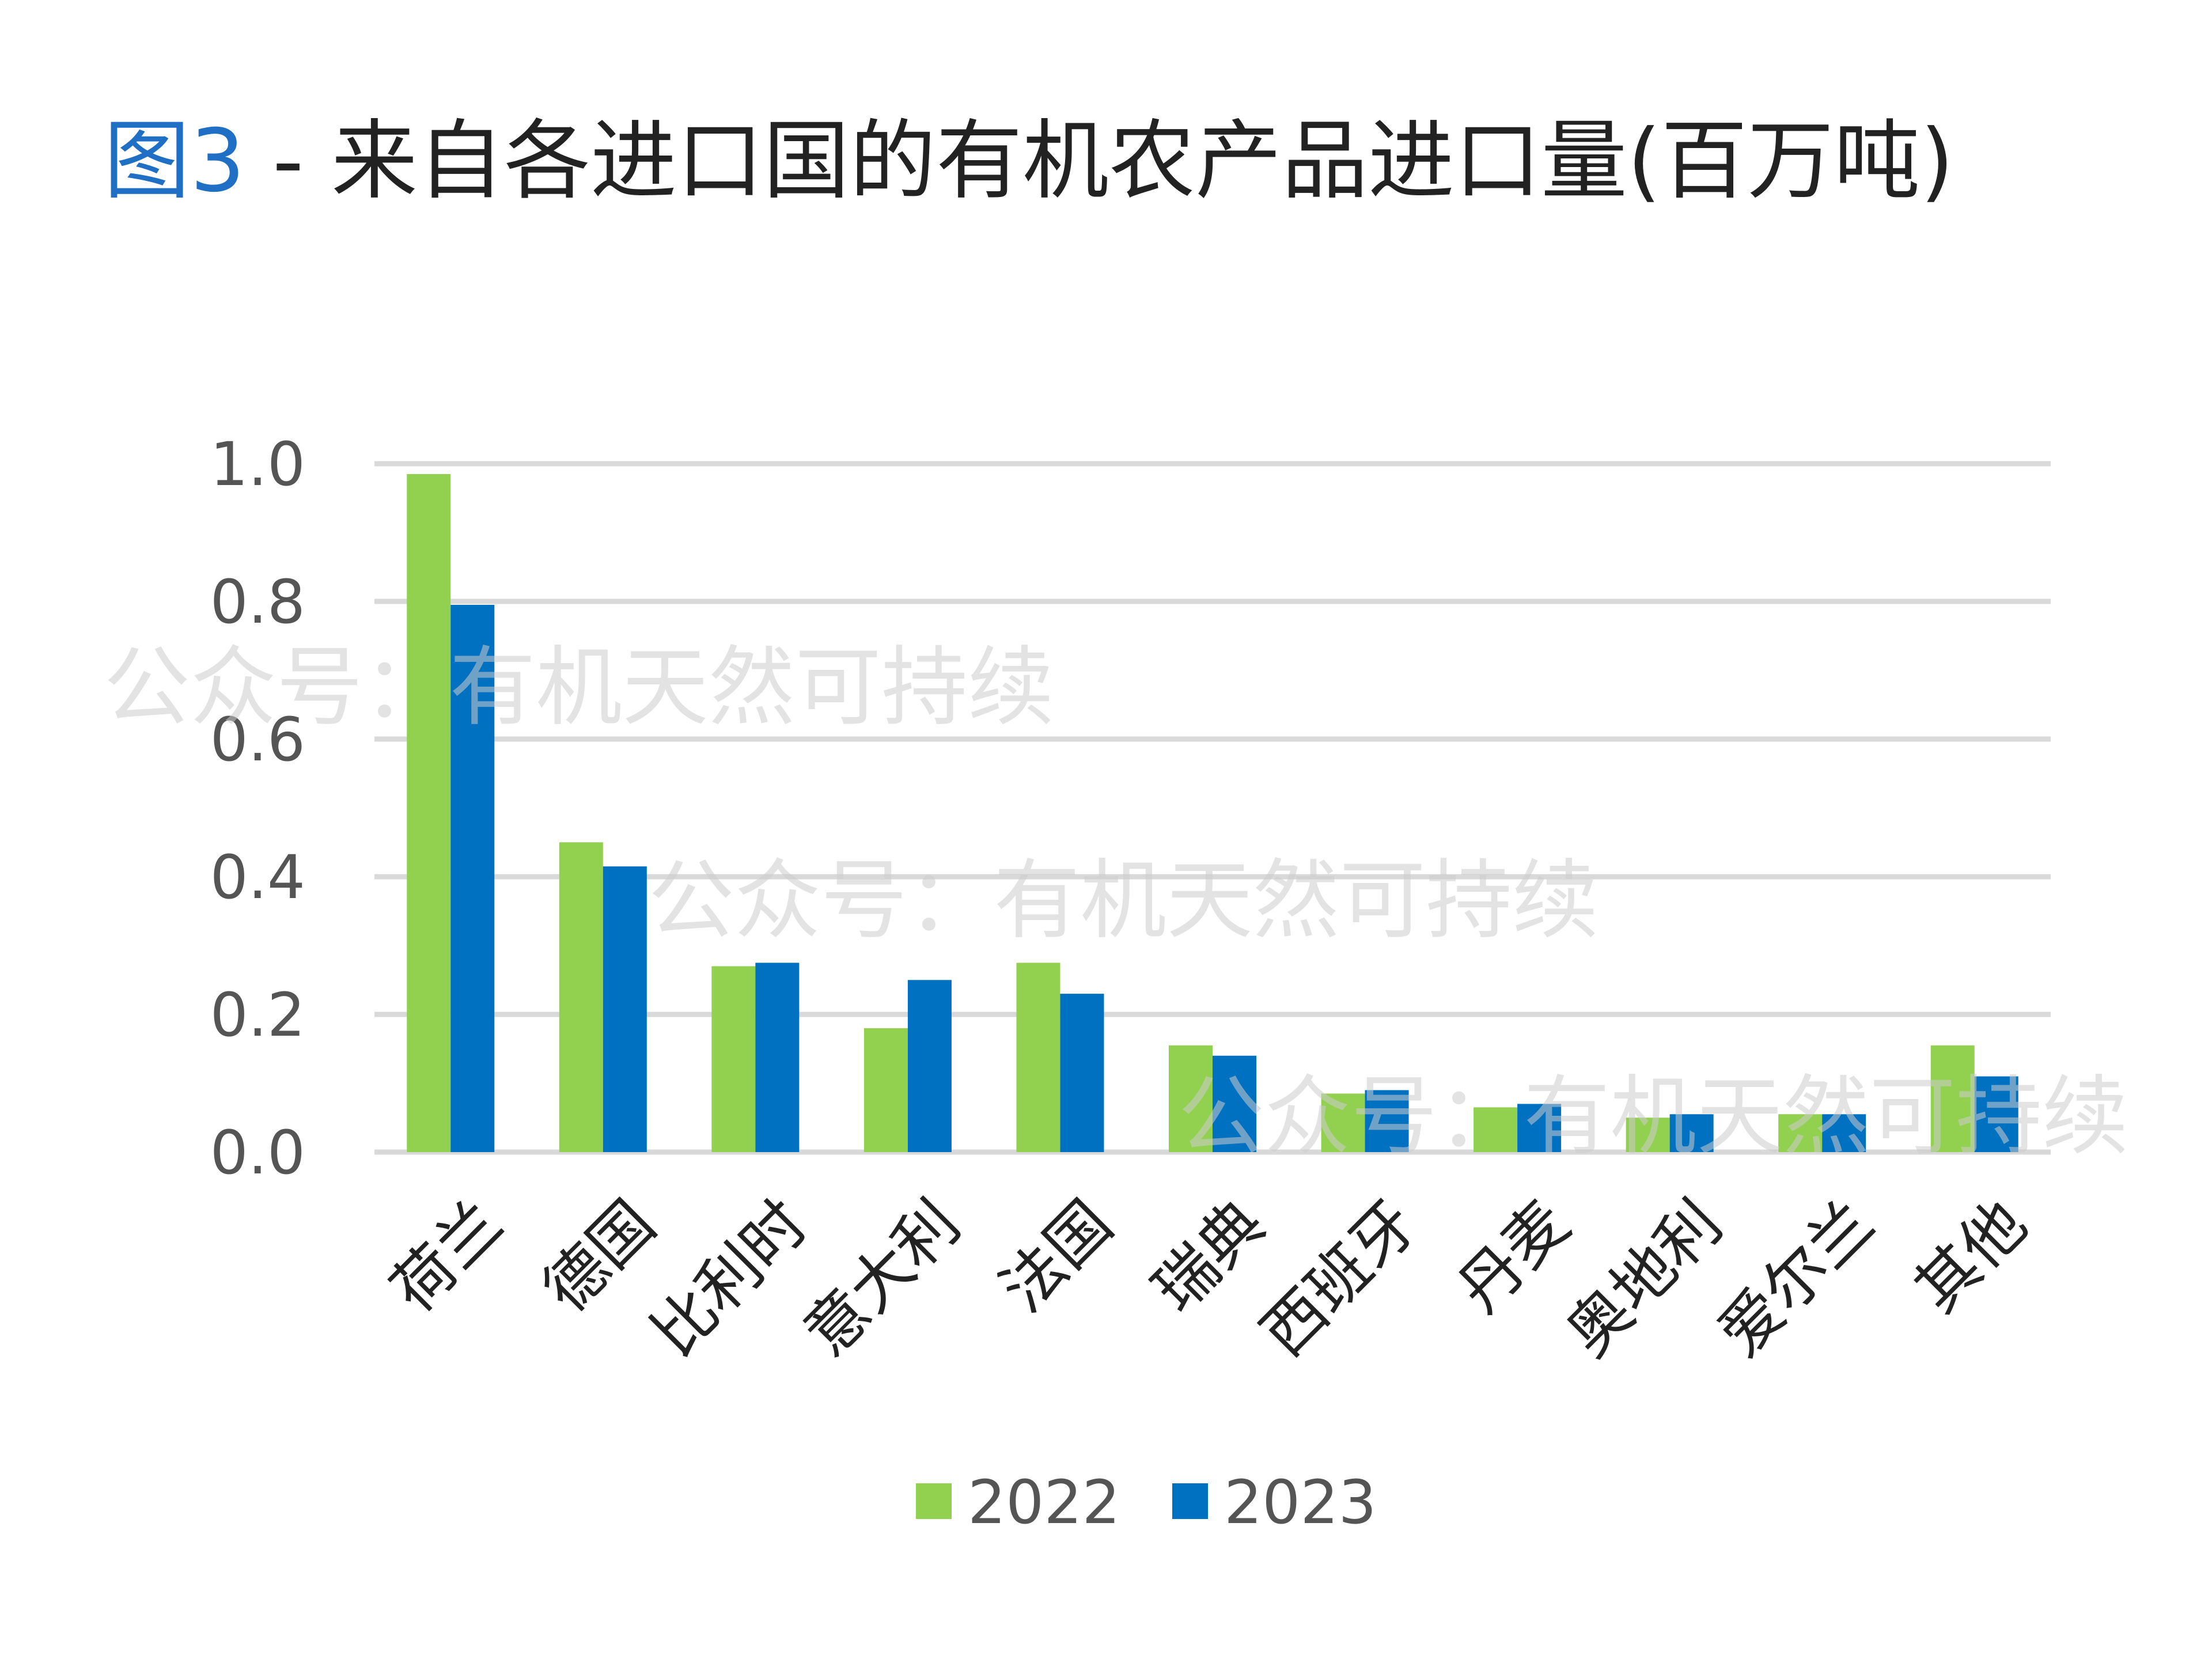 The height and width of the screenshot is (1659, 2212). I want to click on legend-item-2022: 2022, so click(1018, 1502).